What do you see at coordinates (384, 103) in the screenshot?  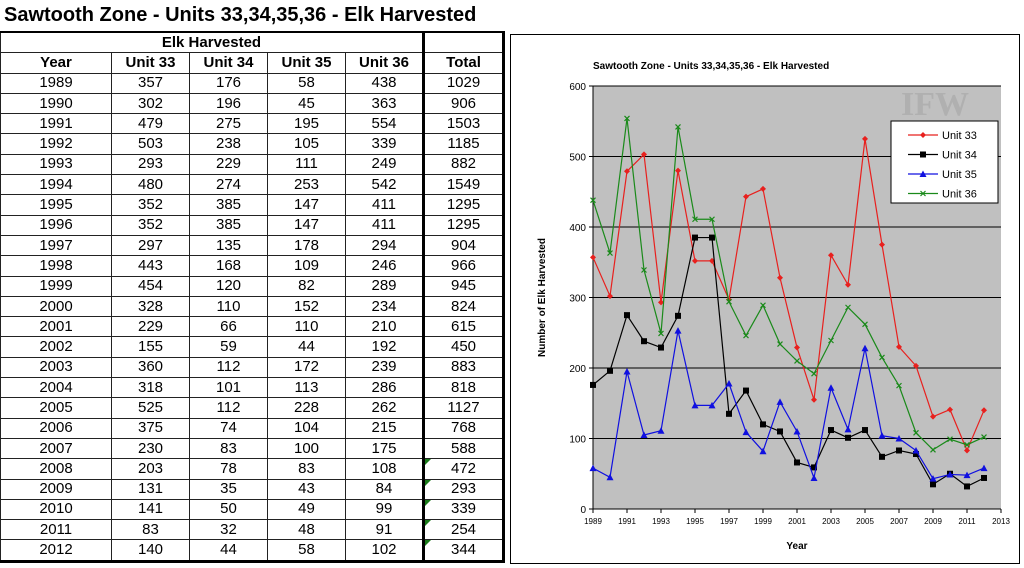 I see `table-cell: 363` at bounding box center [384, 103].